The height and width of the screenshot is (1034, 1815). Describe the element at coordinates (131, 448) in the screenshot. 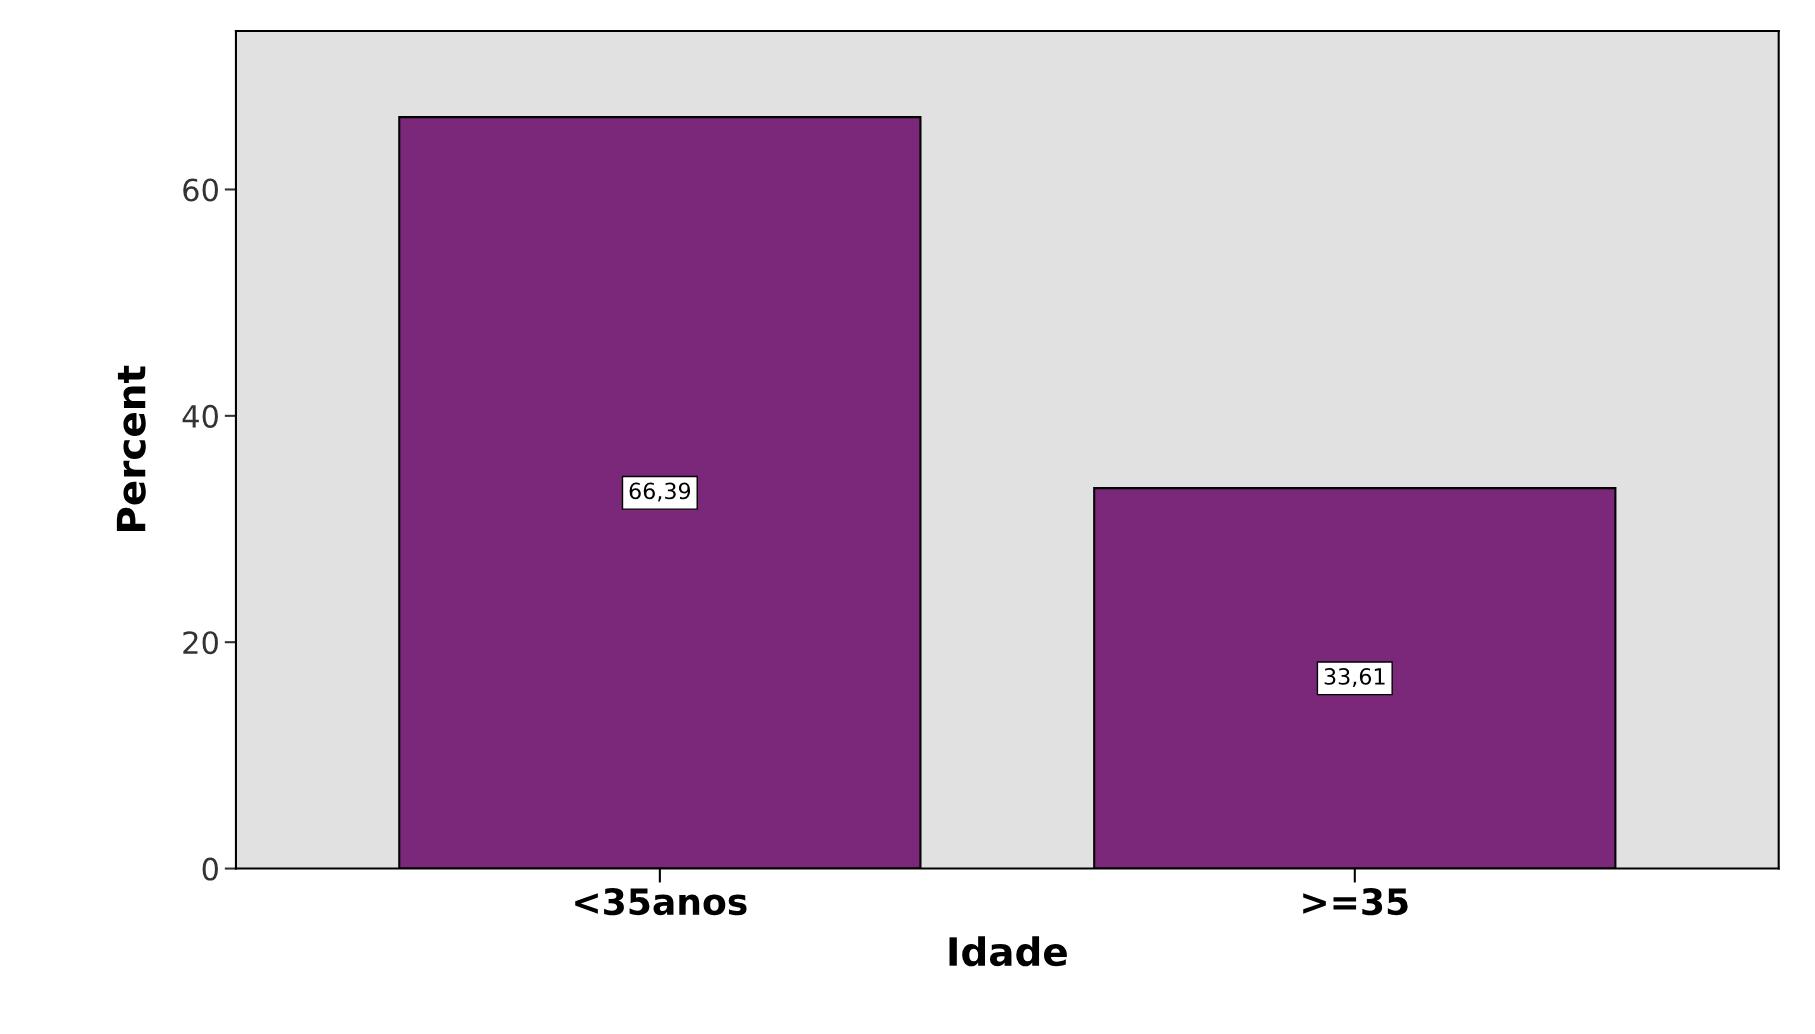

I see `y-axis-title: Percent` at that location.